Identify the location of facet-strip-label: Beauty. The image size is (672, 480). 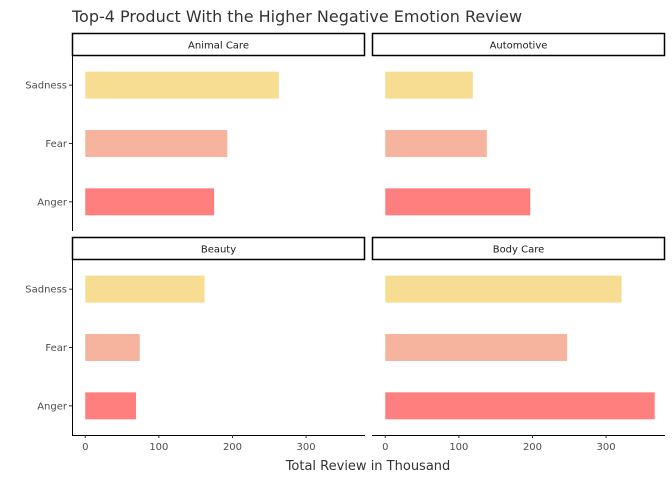
(218, 250).